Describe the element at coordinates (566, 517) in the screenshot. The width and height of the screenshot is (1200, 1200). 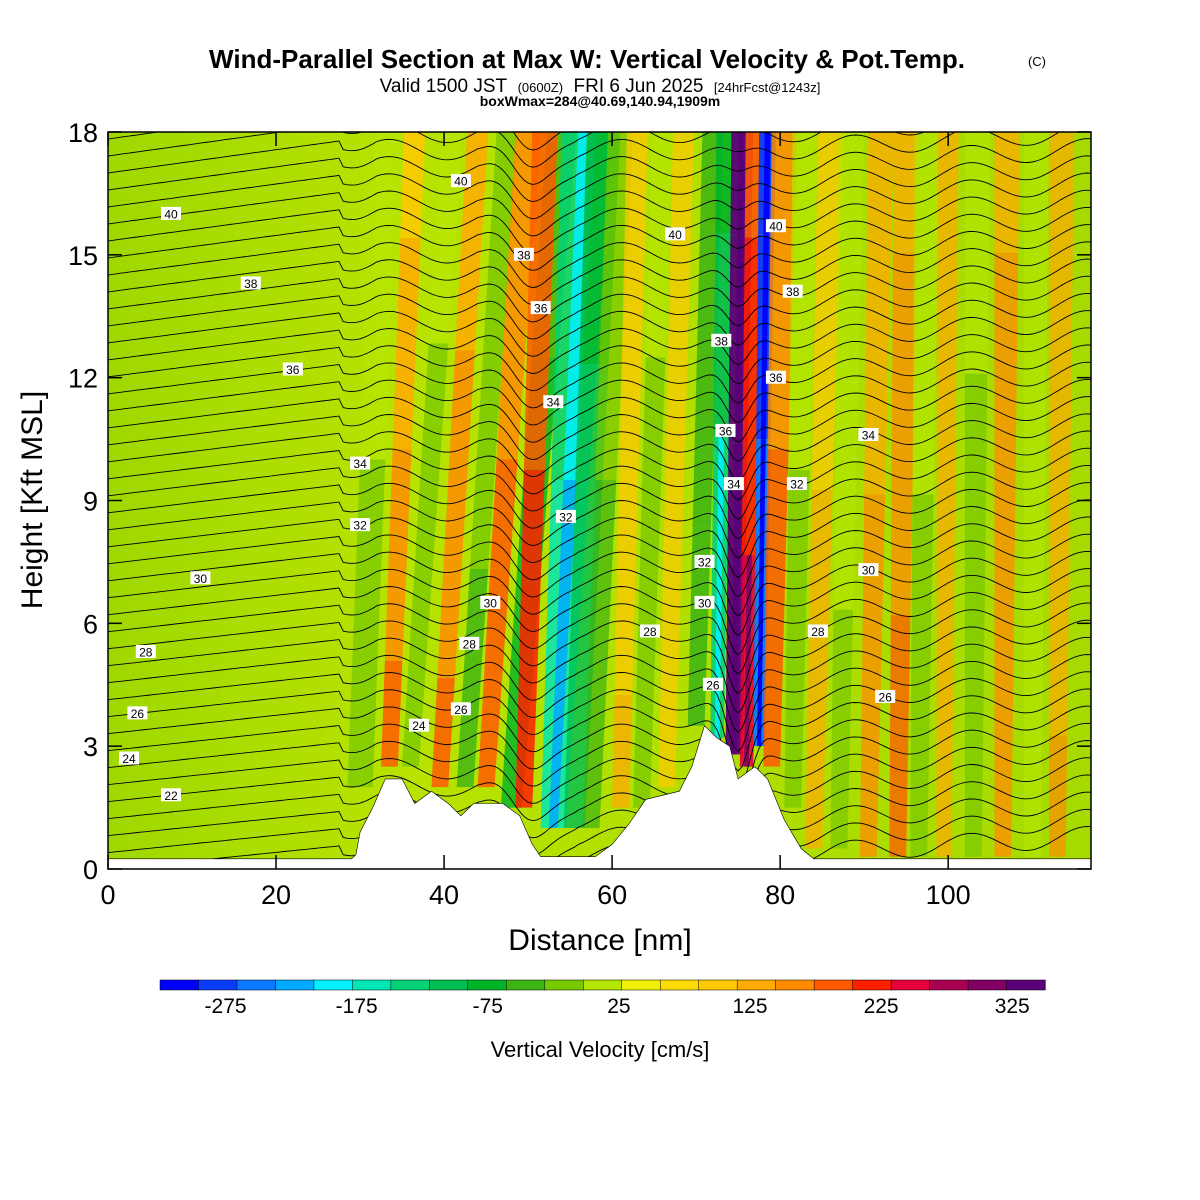
I see `contour-label-text: 32` at that location.